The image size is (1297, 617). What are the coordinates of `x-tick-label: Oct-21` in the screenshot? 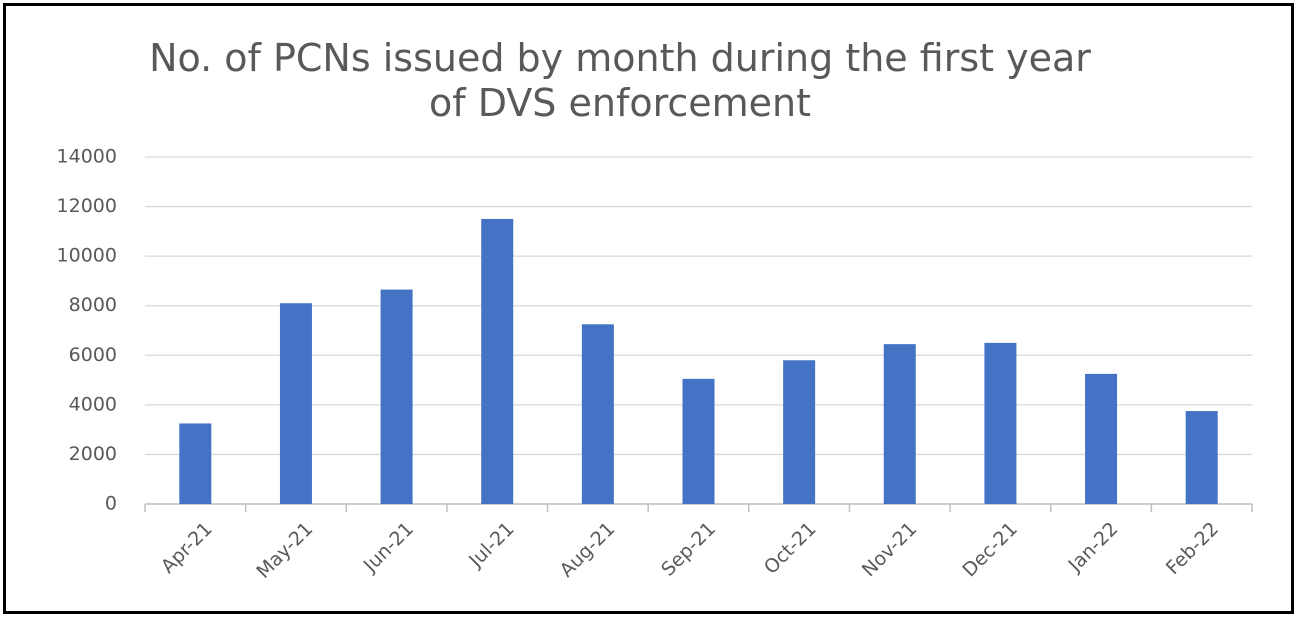 It's located at (790, 548).